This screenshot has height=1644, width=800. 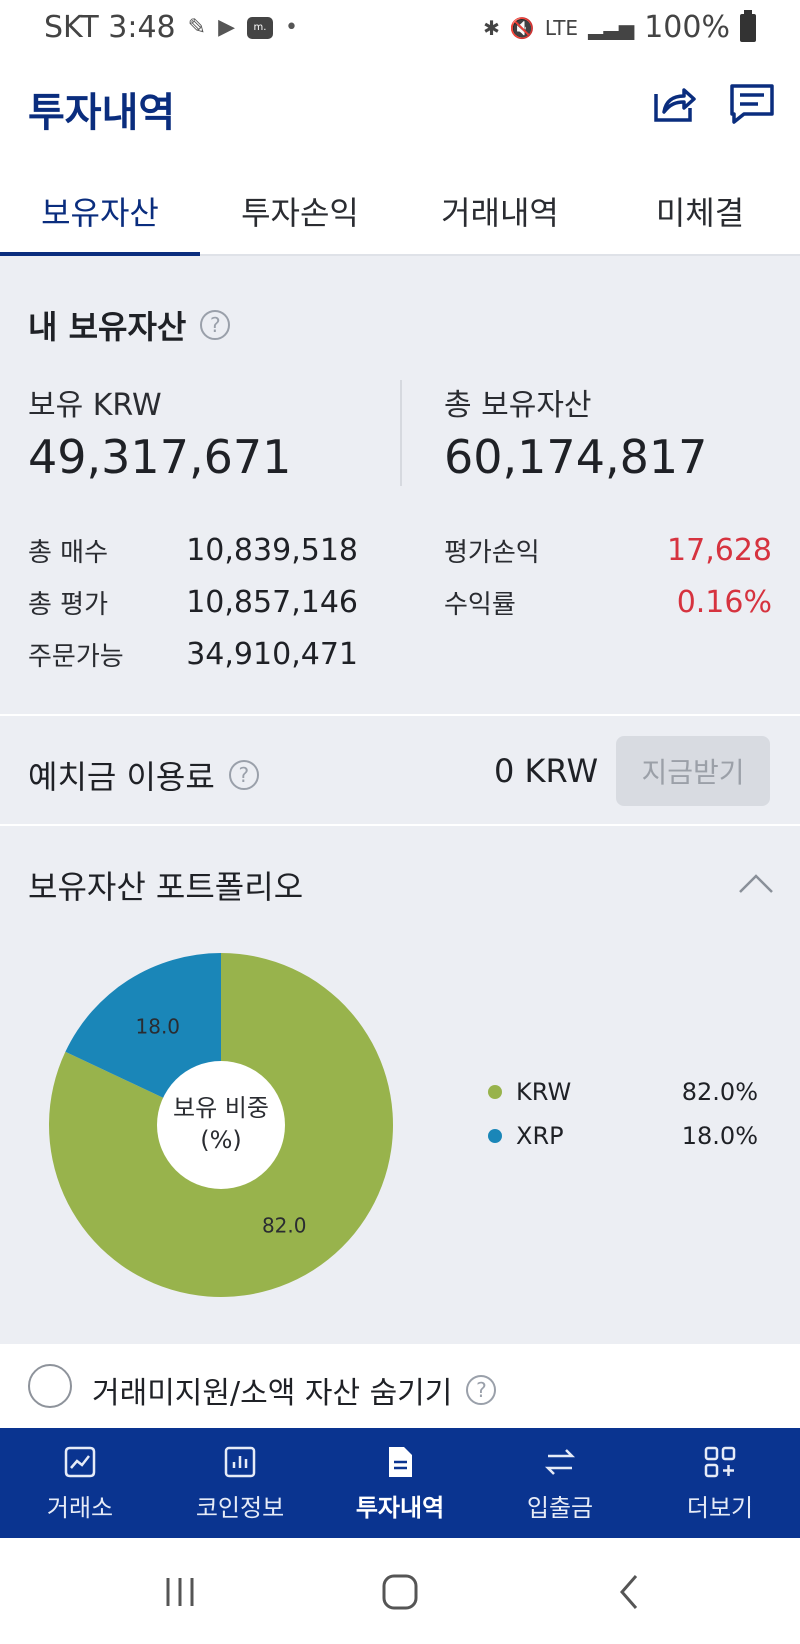 I want to click on donut-center-line1: 보유 비중, so click(x=221, y=1108).